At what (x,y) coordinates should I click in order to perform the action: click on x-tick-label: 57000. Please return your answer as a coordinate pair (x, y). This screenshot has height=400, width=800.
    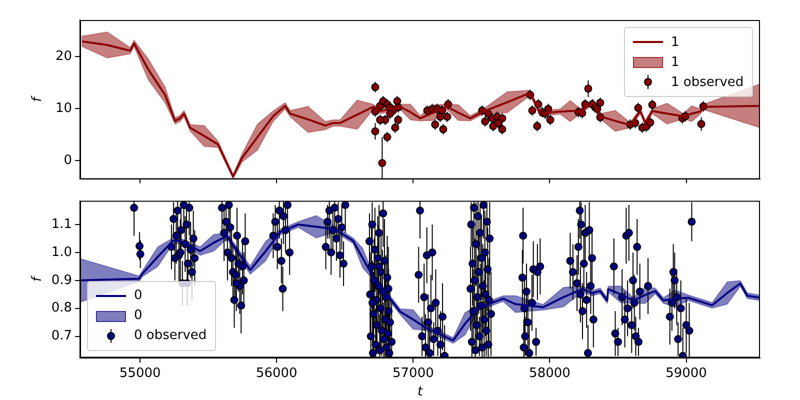
    Looking at the image, I should click on (413, 373).